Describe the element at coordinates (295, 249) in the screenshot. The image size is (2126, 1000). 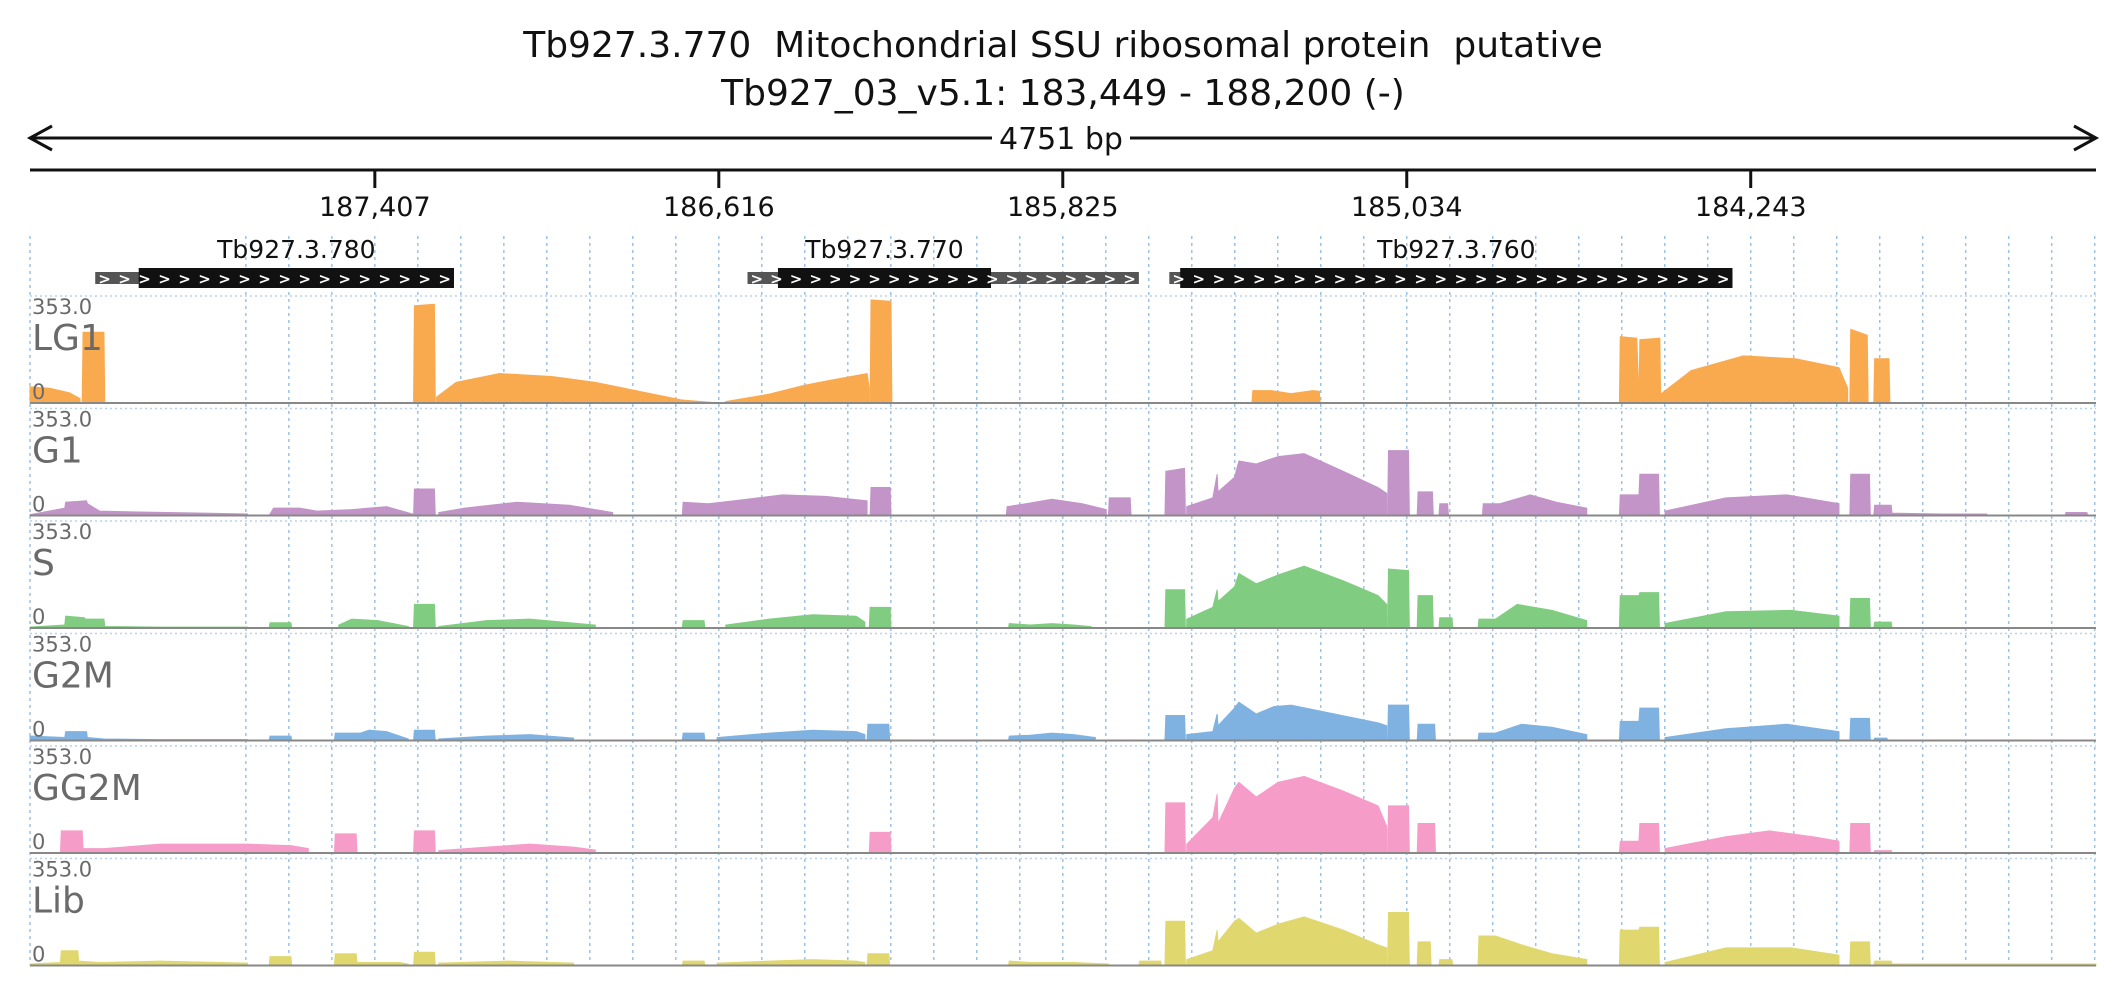
I see `gene-label: Tb927.3.780` at that location.